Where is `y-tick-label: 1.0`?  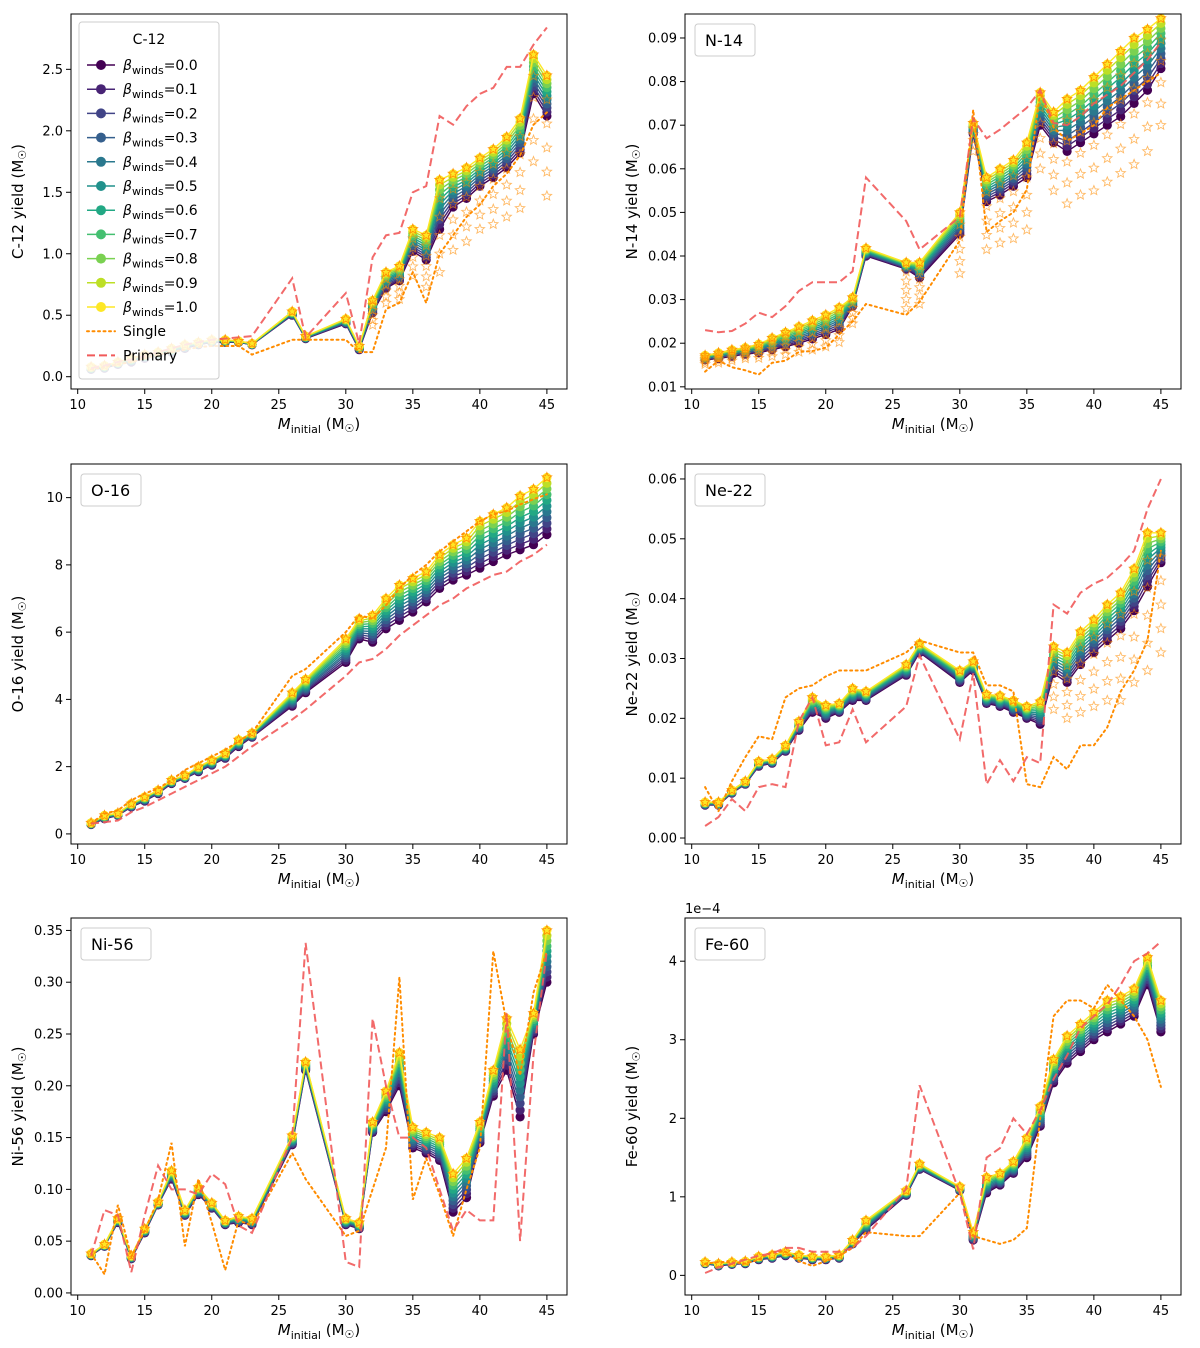
y-tick-label: 1.0 is located at coordinates (52, 254).